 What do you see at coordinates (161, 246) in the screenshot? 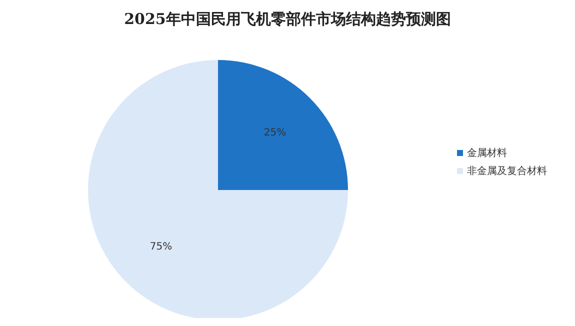
I see `data-label: 75%` at bounding box center [161, 246].